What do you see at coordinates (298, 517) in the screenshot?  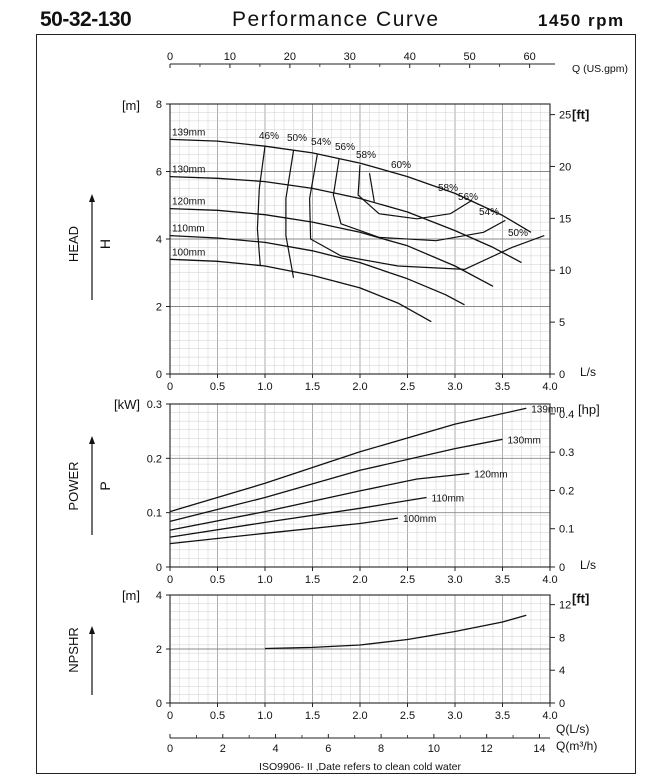 I see `power-curve-110mm` at bounding box center [298, 517].